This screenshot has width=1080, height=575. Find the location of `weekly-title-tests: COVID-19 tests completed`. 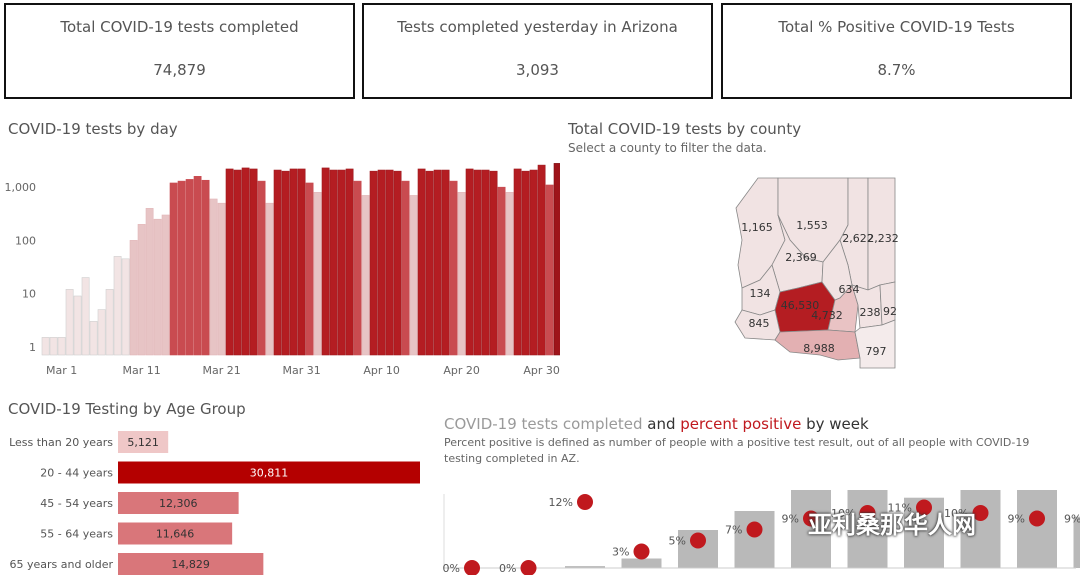

weekly-title-tests: COVID-19 tests completed is located at coordinates (543, 424).